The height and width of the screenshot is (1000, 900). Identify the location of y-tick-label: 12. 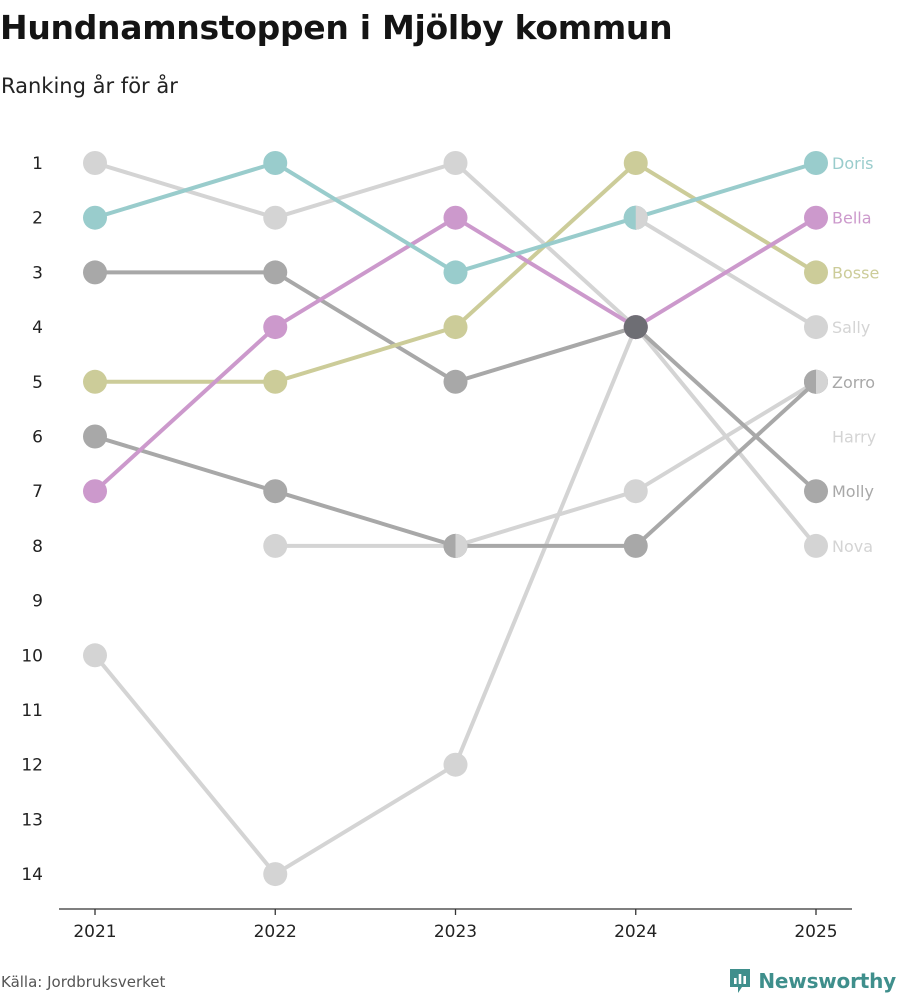
(32, 766).